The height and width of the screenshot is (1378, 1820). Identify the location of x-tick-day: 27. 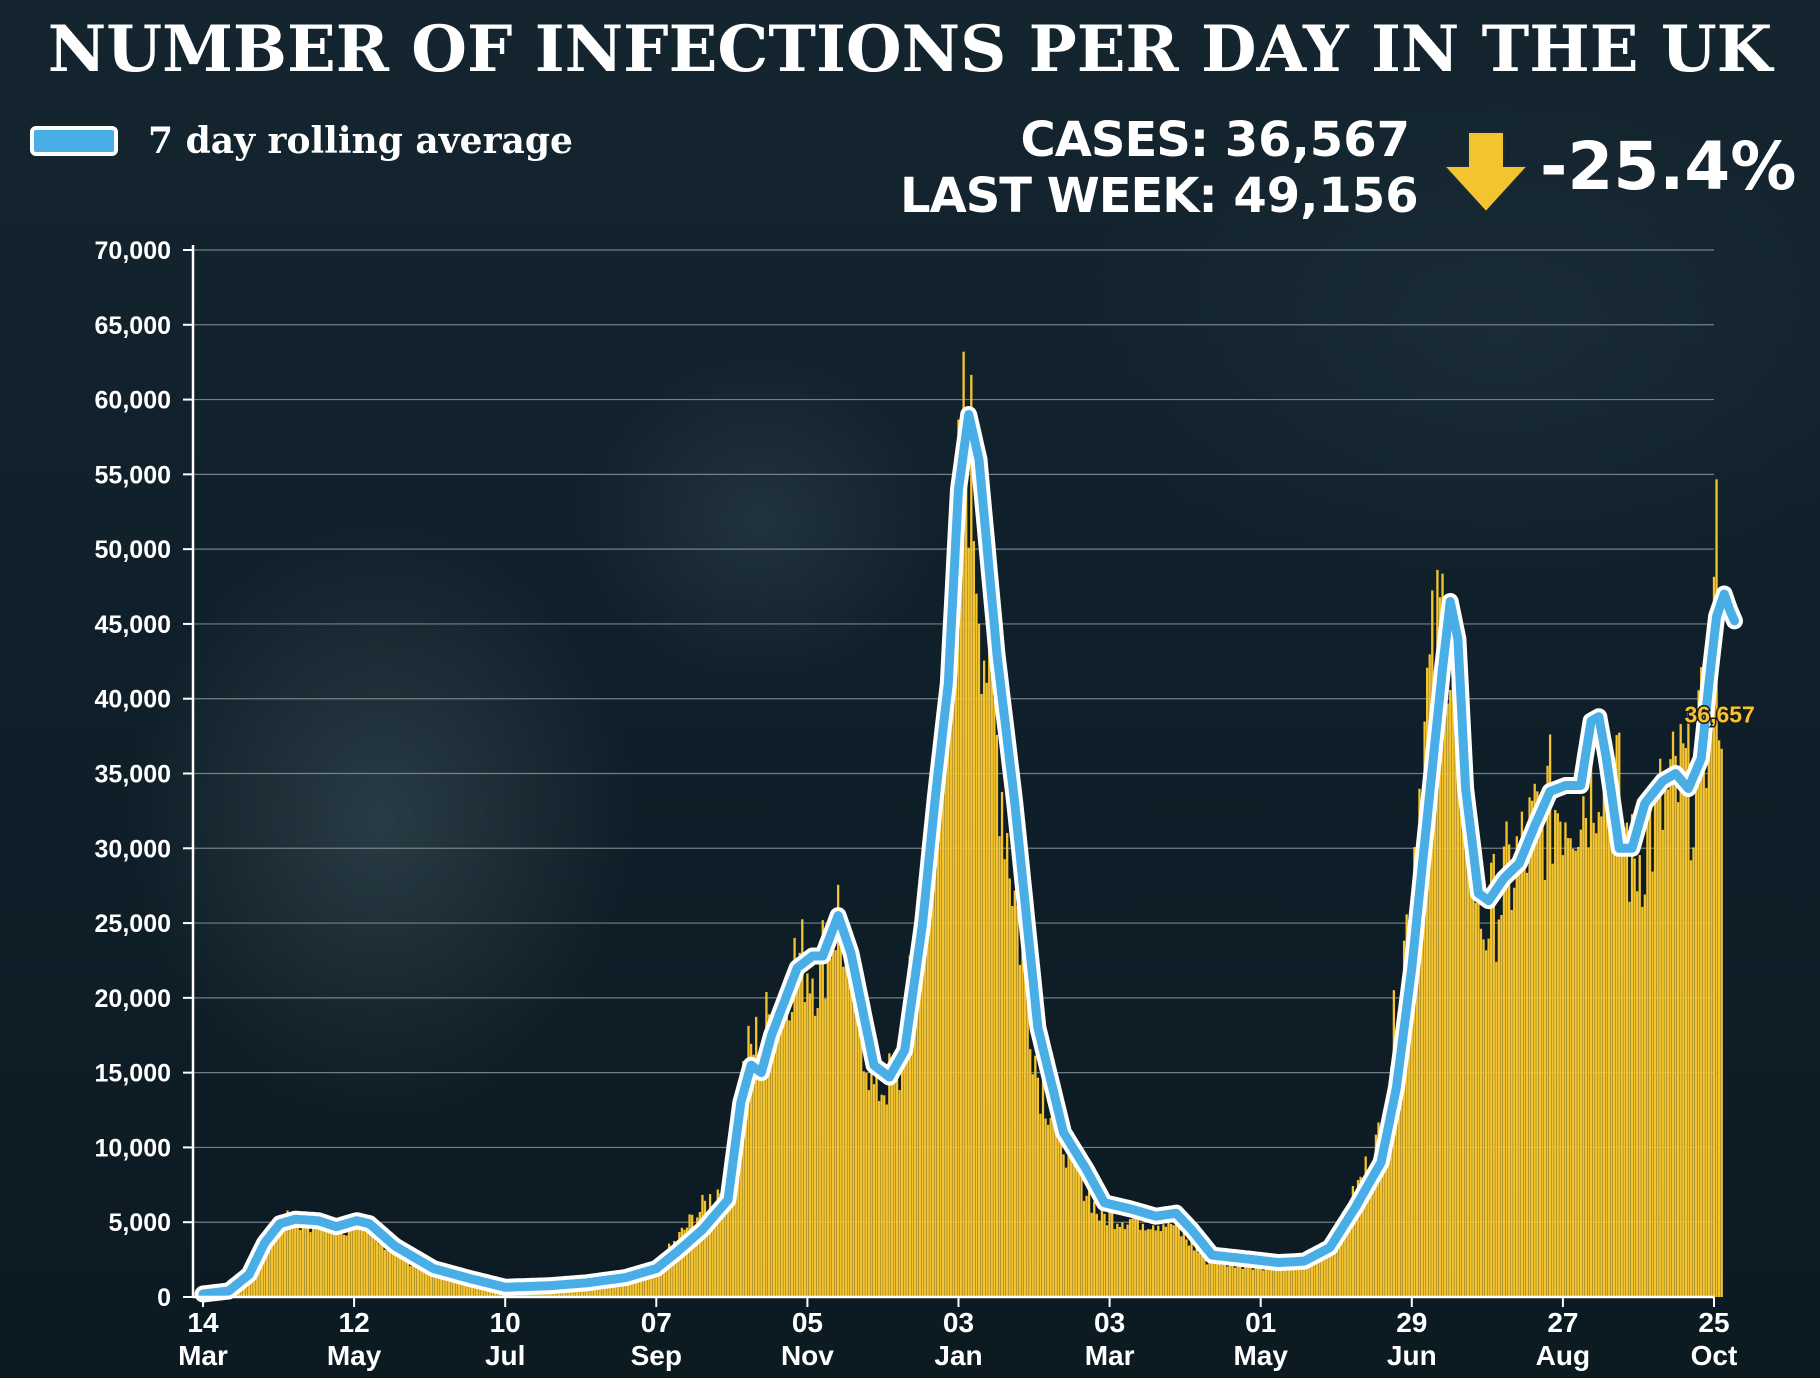
(1562, 1322).